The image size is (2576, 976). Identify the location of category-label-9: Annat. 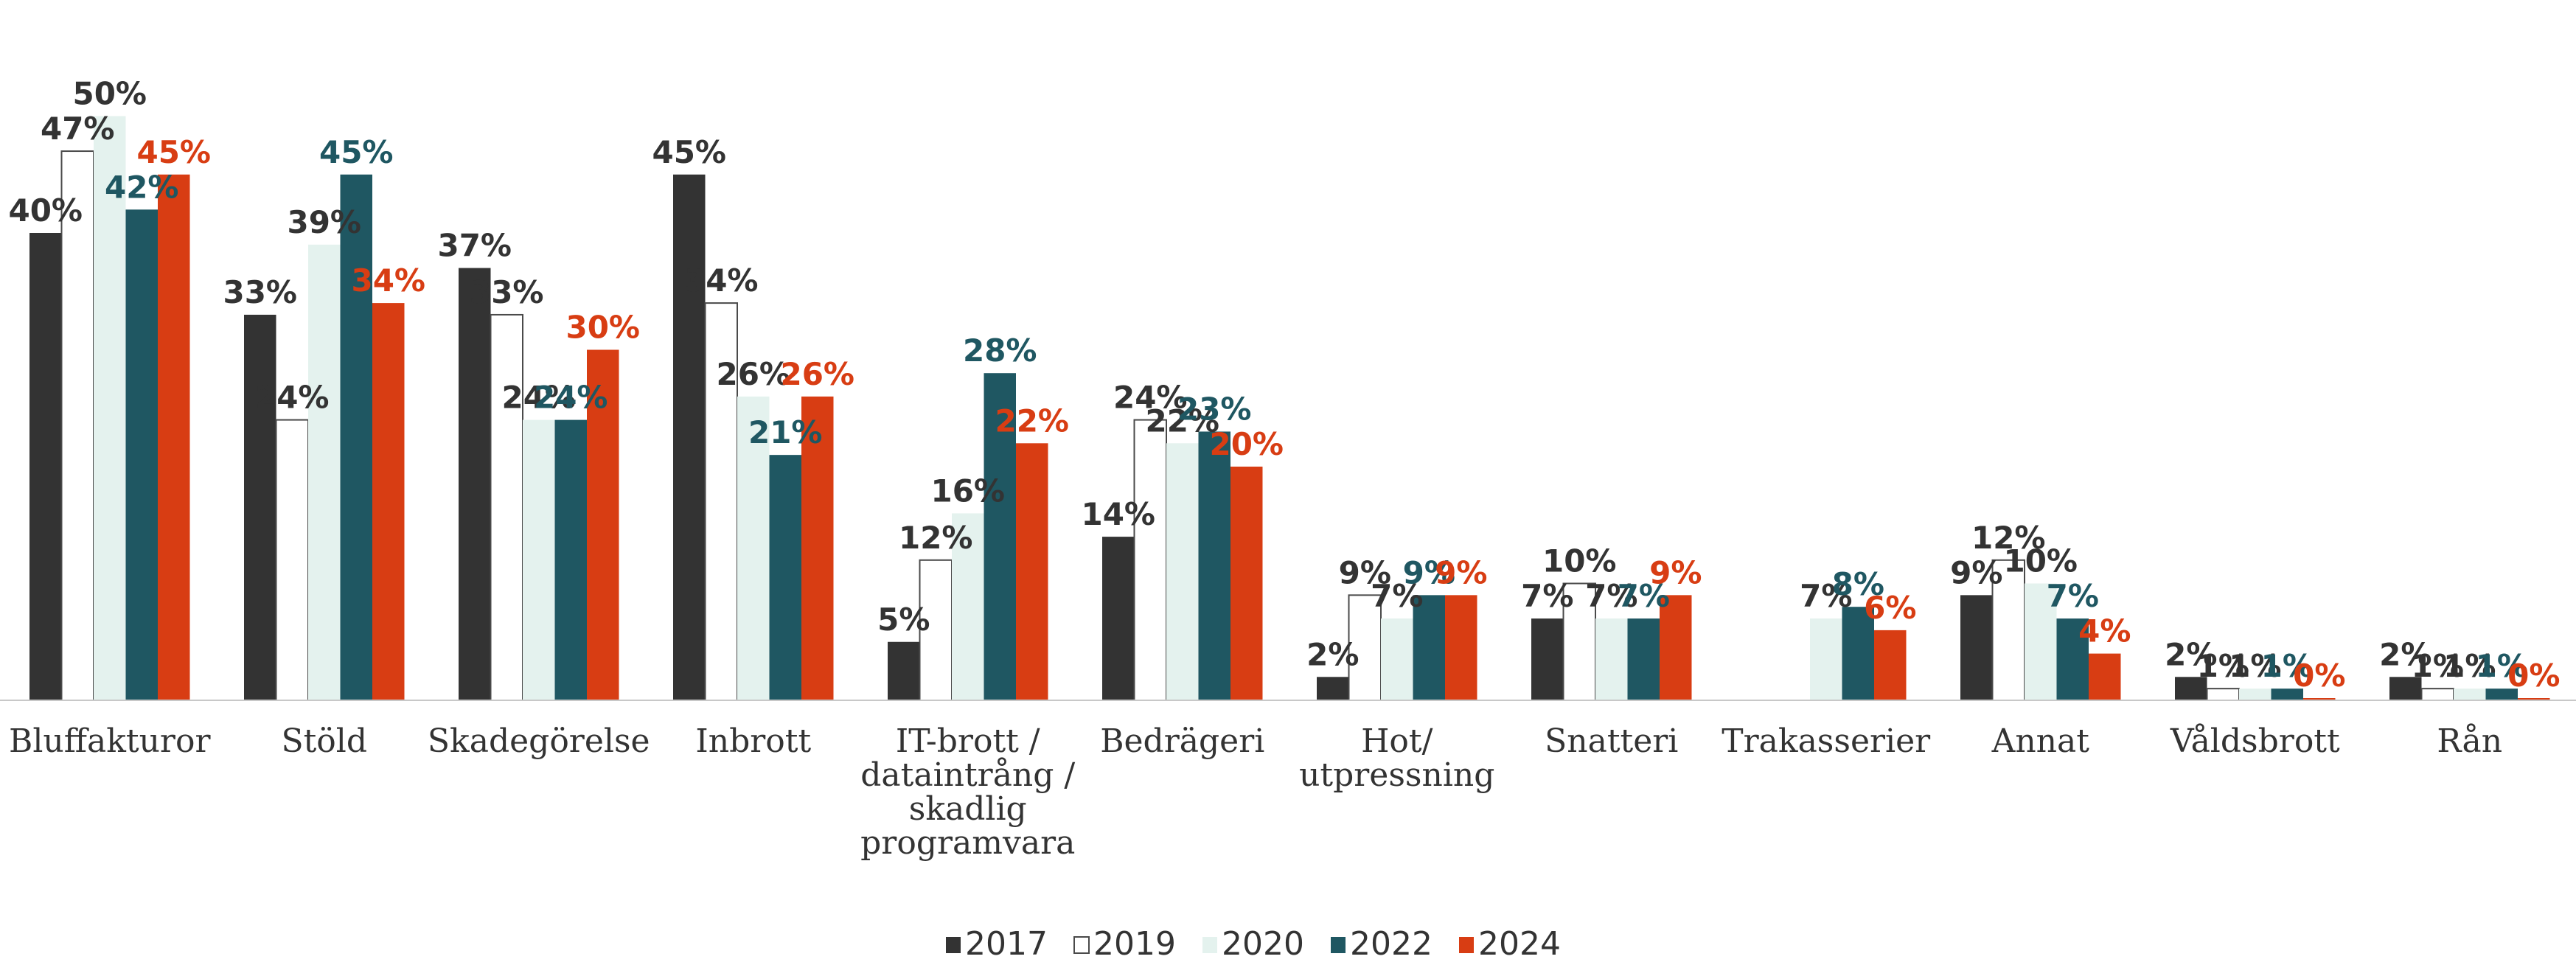
(2041, 741).